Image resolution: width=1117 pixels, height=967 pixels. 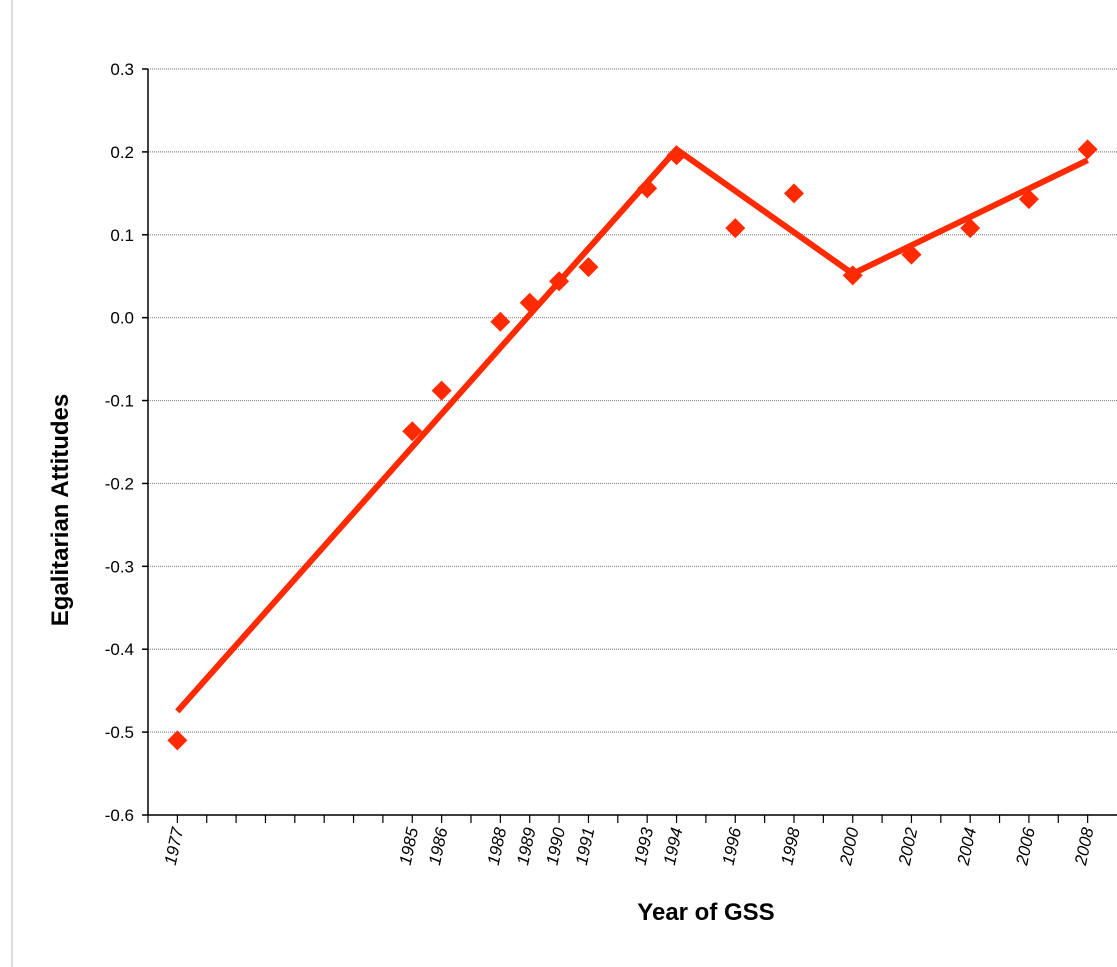 I want to click on x-tick-label: 2000, so click(x=849, y=846).